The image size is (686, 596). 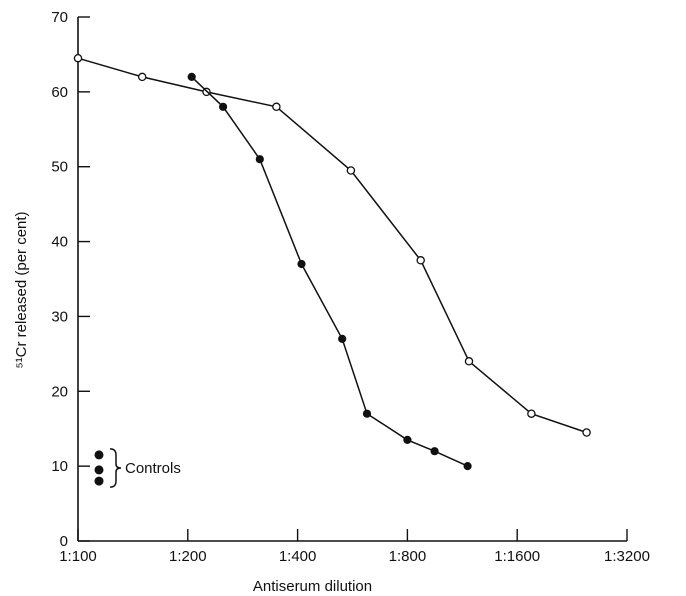 I want to click on x-tick-label: 1:200, so click(x=188, y=556).